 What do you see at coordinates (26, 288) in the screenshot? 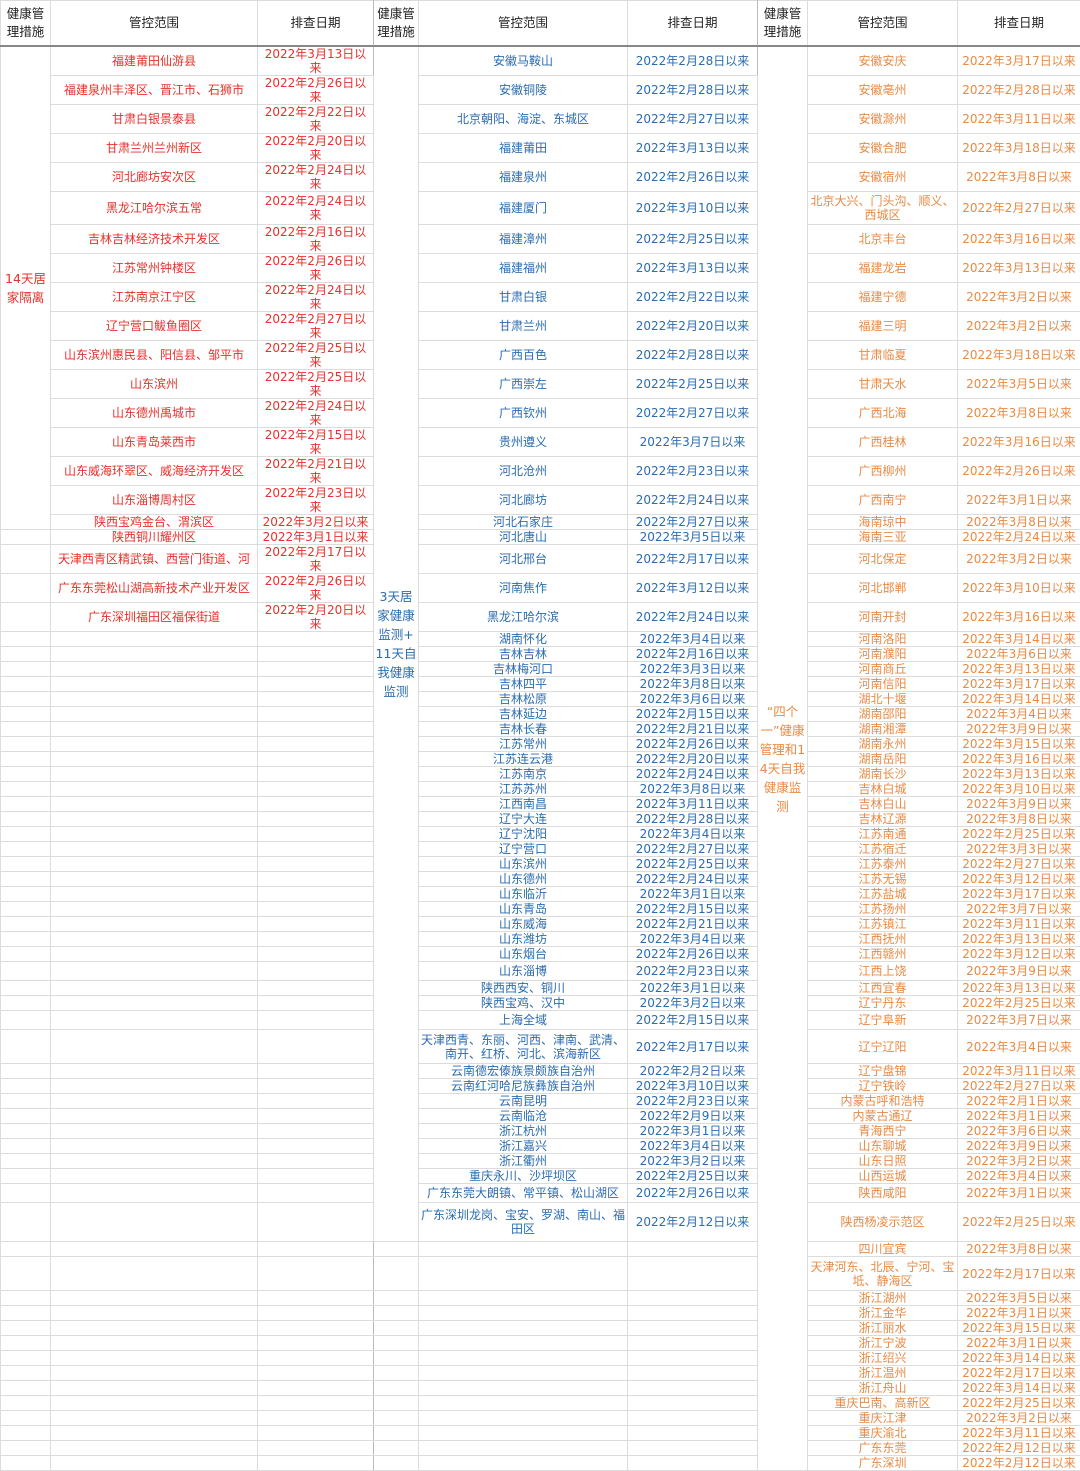
I see `measure-label: 14天居家隔离` at bounding box center [26, 288].